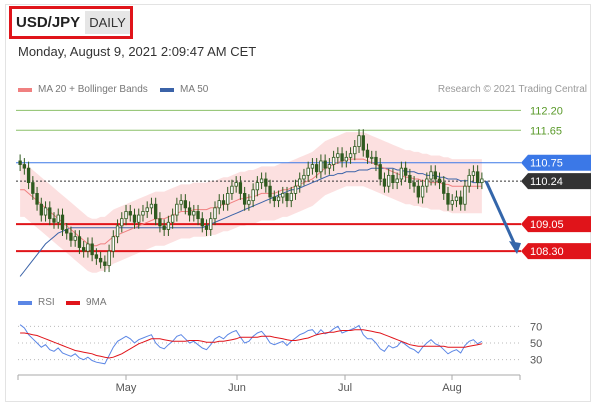 This screenshot has width=596, height=405. What do you see at coordinates (73, 302) in the screenshot?
I see `ma9-swatch` at bounding box center [73, 302].